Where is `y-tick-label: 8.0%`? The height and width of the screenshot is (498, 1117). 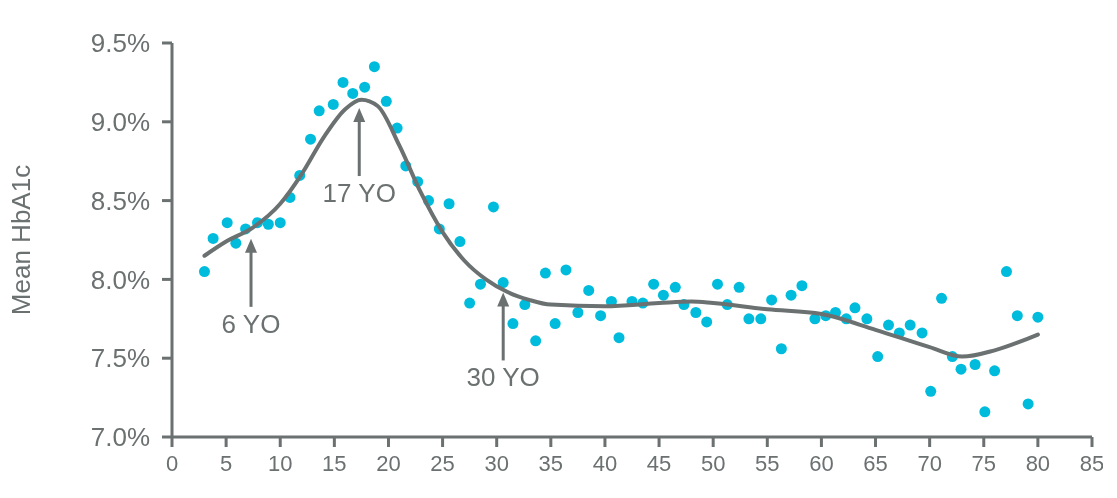 y-tick-label: 8.0% is located at coordinates (120, 279).